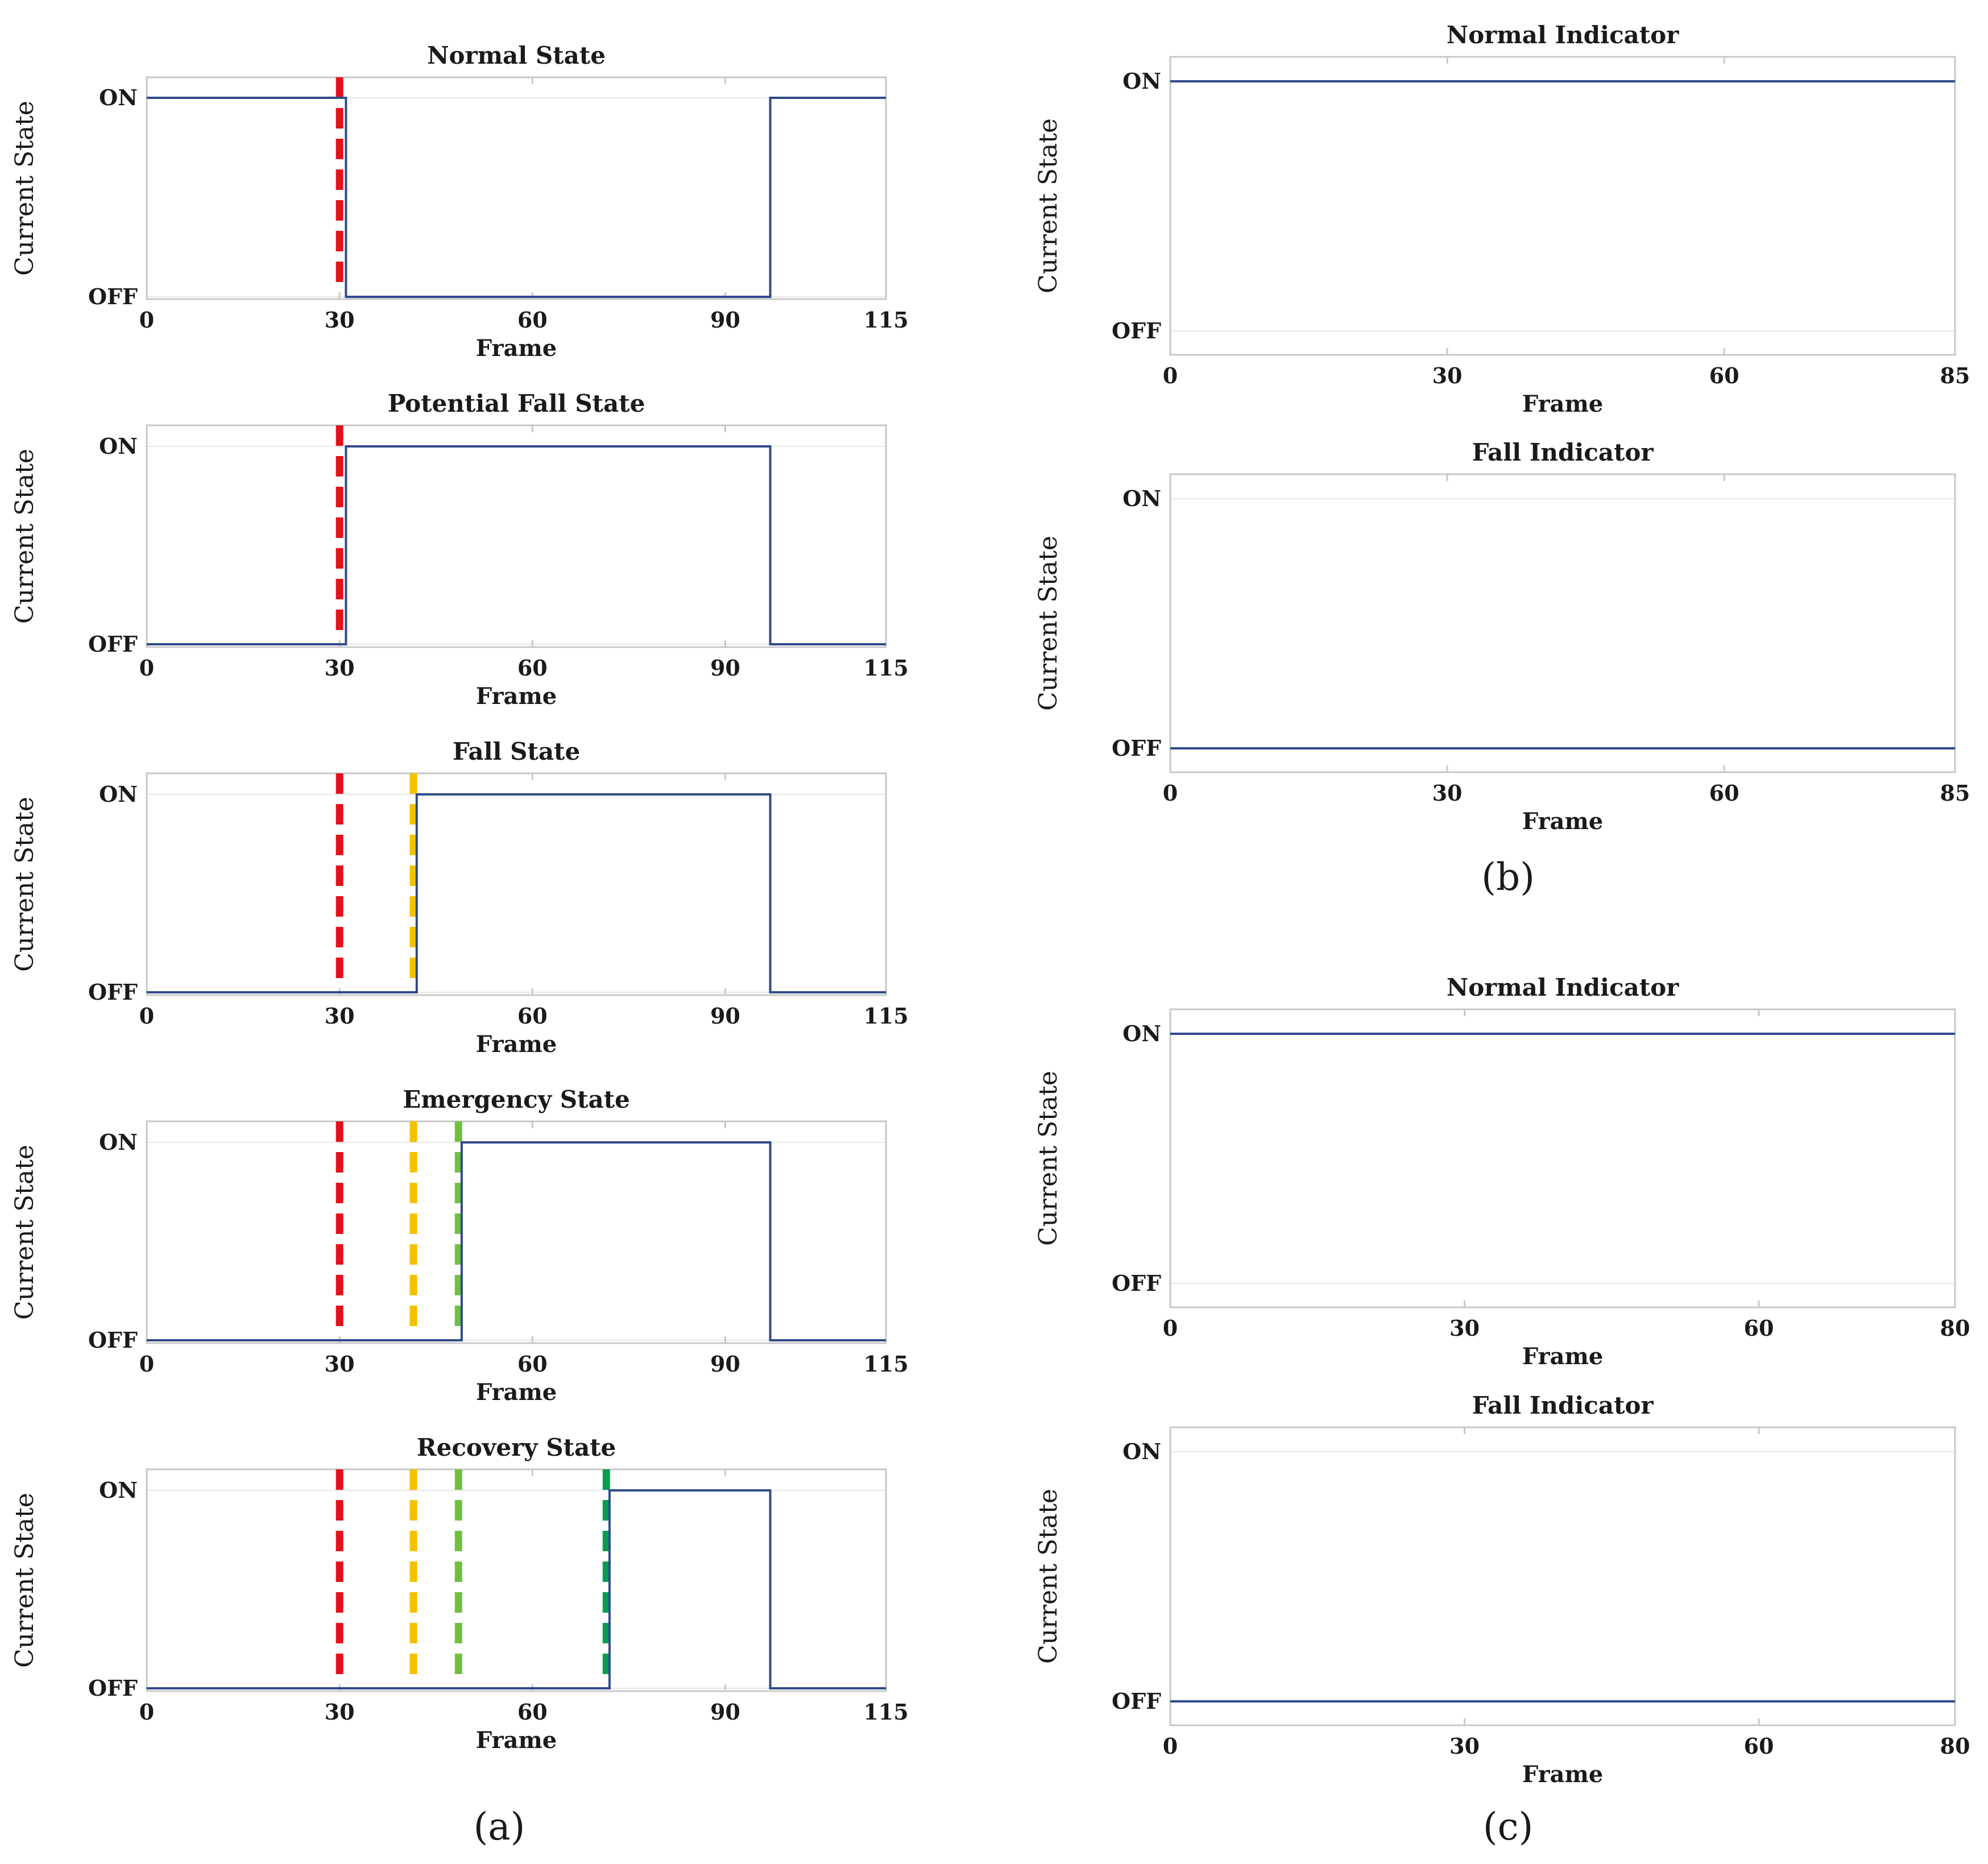 The image size is (1988, 1864). What do you see at coordinates (1508, 877) in the screenshot?
I see `panel-label-b: (b)` at bounding box center [1508, 877].